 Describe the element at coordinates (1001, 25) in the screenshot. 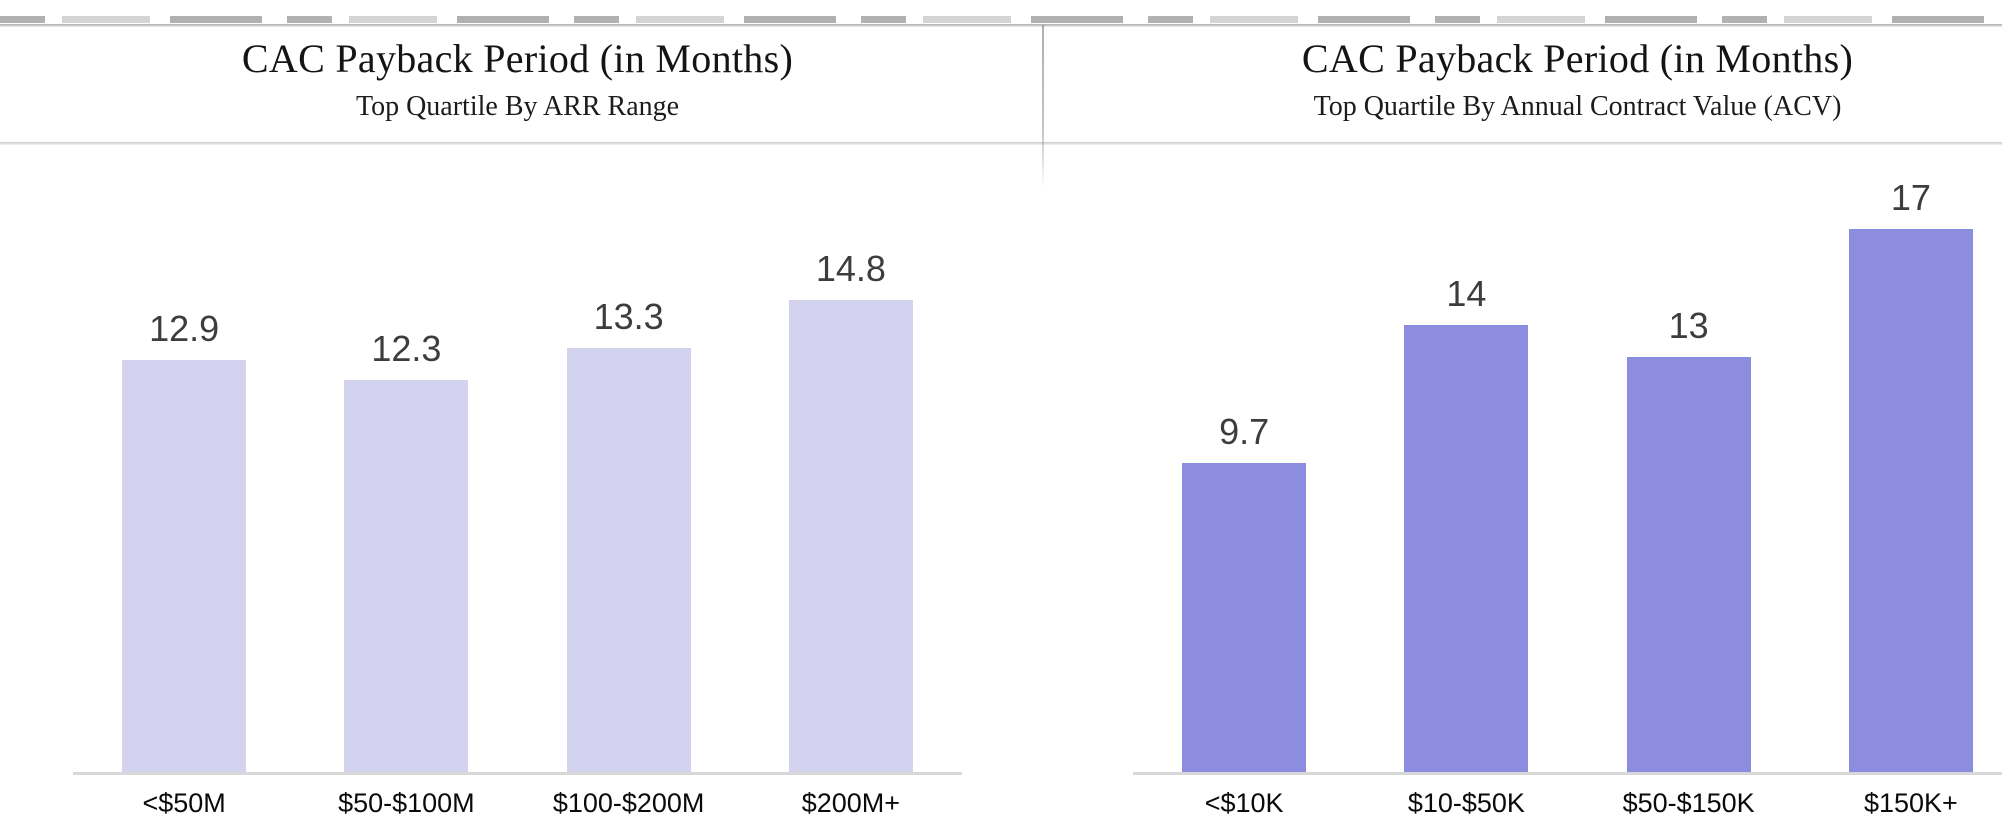

I see `header-top-rule` at that location.